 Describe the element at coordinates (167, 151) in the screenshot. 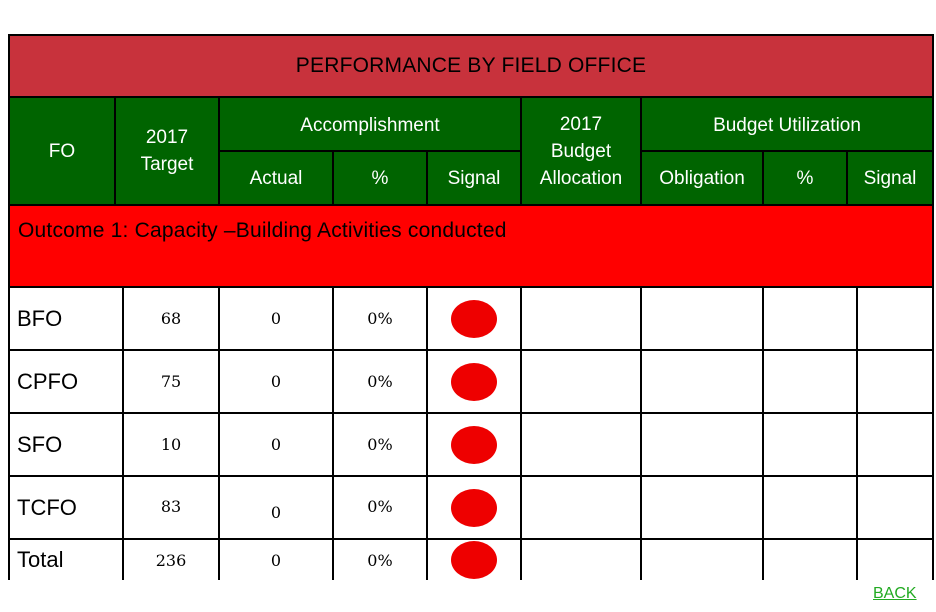

I see `header-target: 2017 Target` at that location.